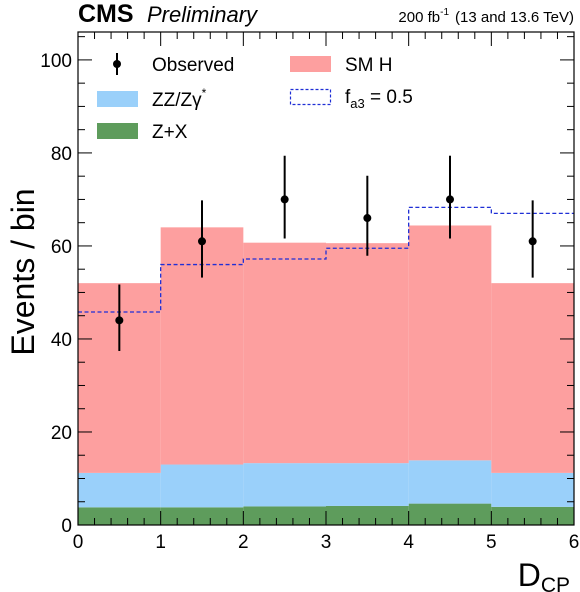  What do you see at coordinates (204, 93) in the screenshot?
I see `legend-zz-sup: *` at bounding box center [204, 93].